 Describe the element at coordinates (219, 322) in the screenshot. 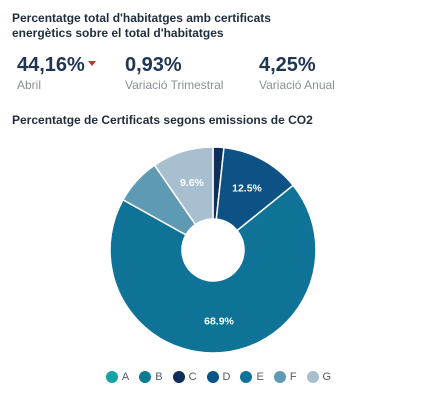

I see `data-label-E: 68.9%` at that location.